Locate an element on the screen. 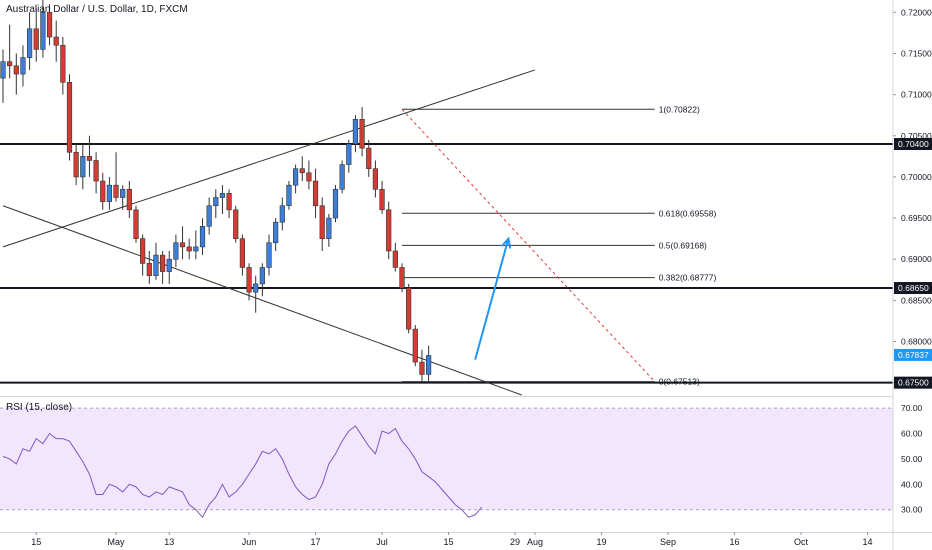 The width and height of the screenshot is (932, 550). forecast-arrow-head is located at coordinates (506, 242).